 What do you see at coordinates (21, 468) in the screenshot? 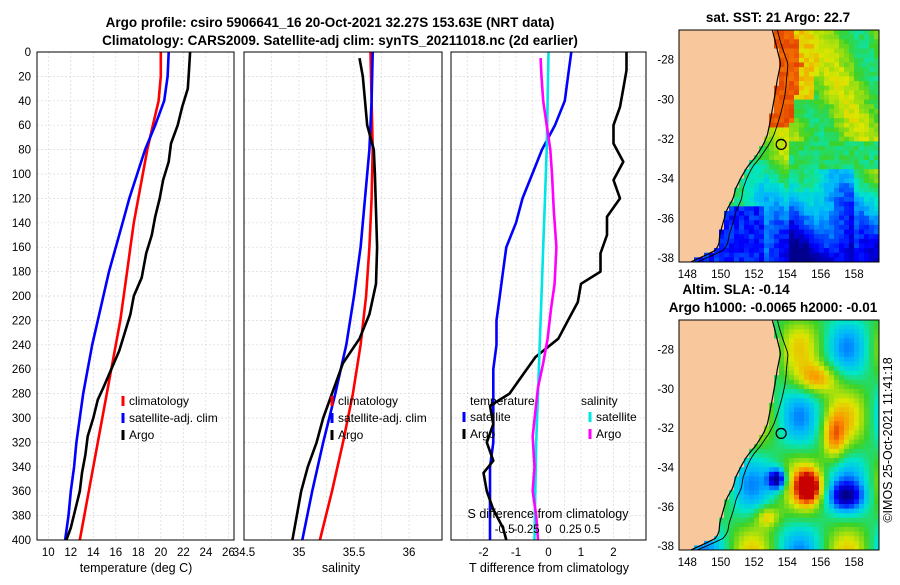
I see `depth-tick-label: 340` at bounding box center [21, 468].